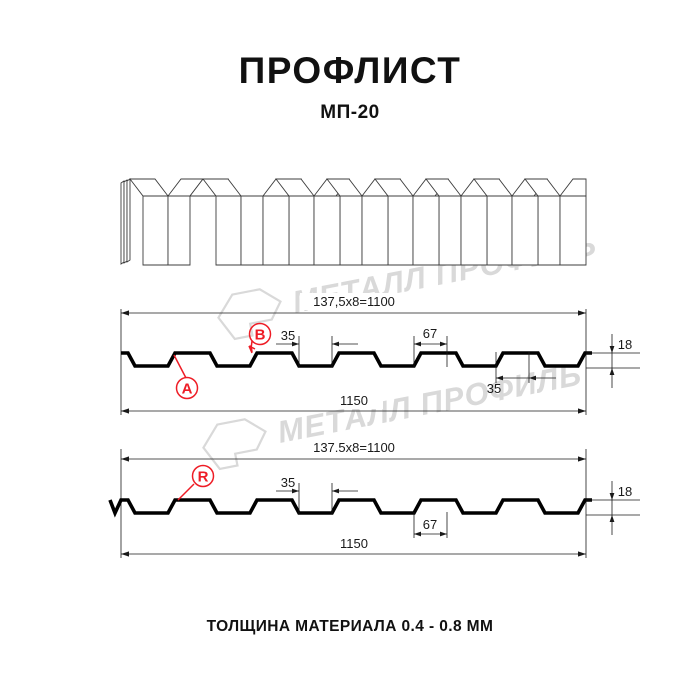 Image resolution: width=700 pixels, height=700 pixels. What do you see at coordinates (295, 491) in the screenshot?
I see `sec-r-35-arrow-in-left` at bounding box center [295, 491].